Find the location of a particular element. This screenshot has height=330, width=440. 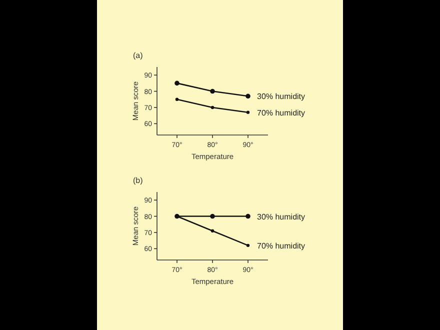

chart-title: (a) is located at coordinates (138, 55).